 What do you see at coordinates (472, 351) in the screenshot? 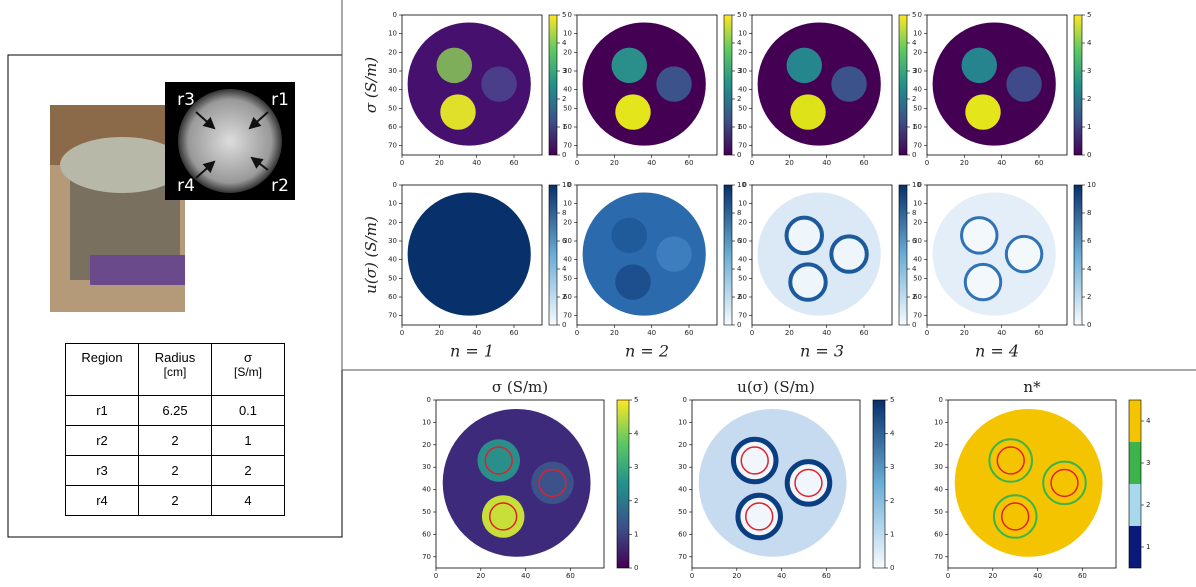
I see `column-label: n = 1` at bounding box center [472, 351].